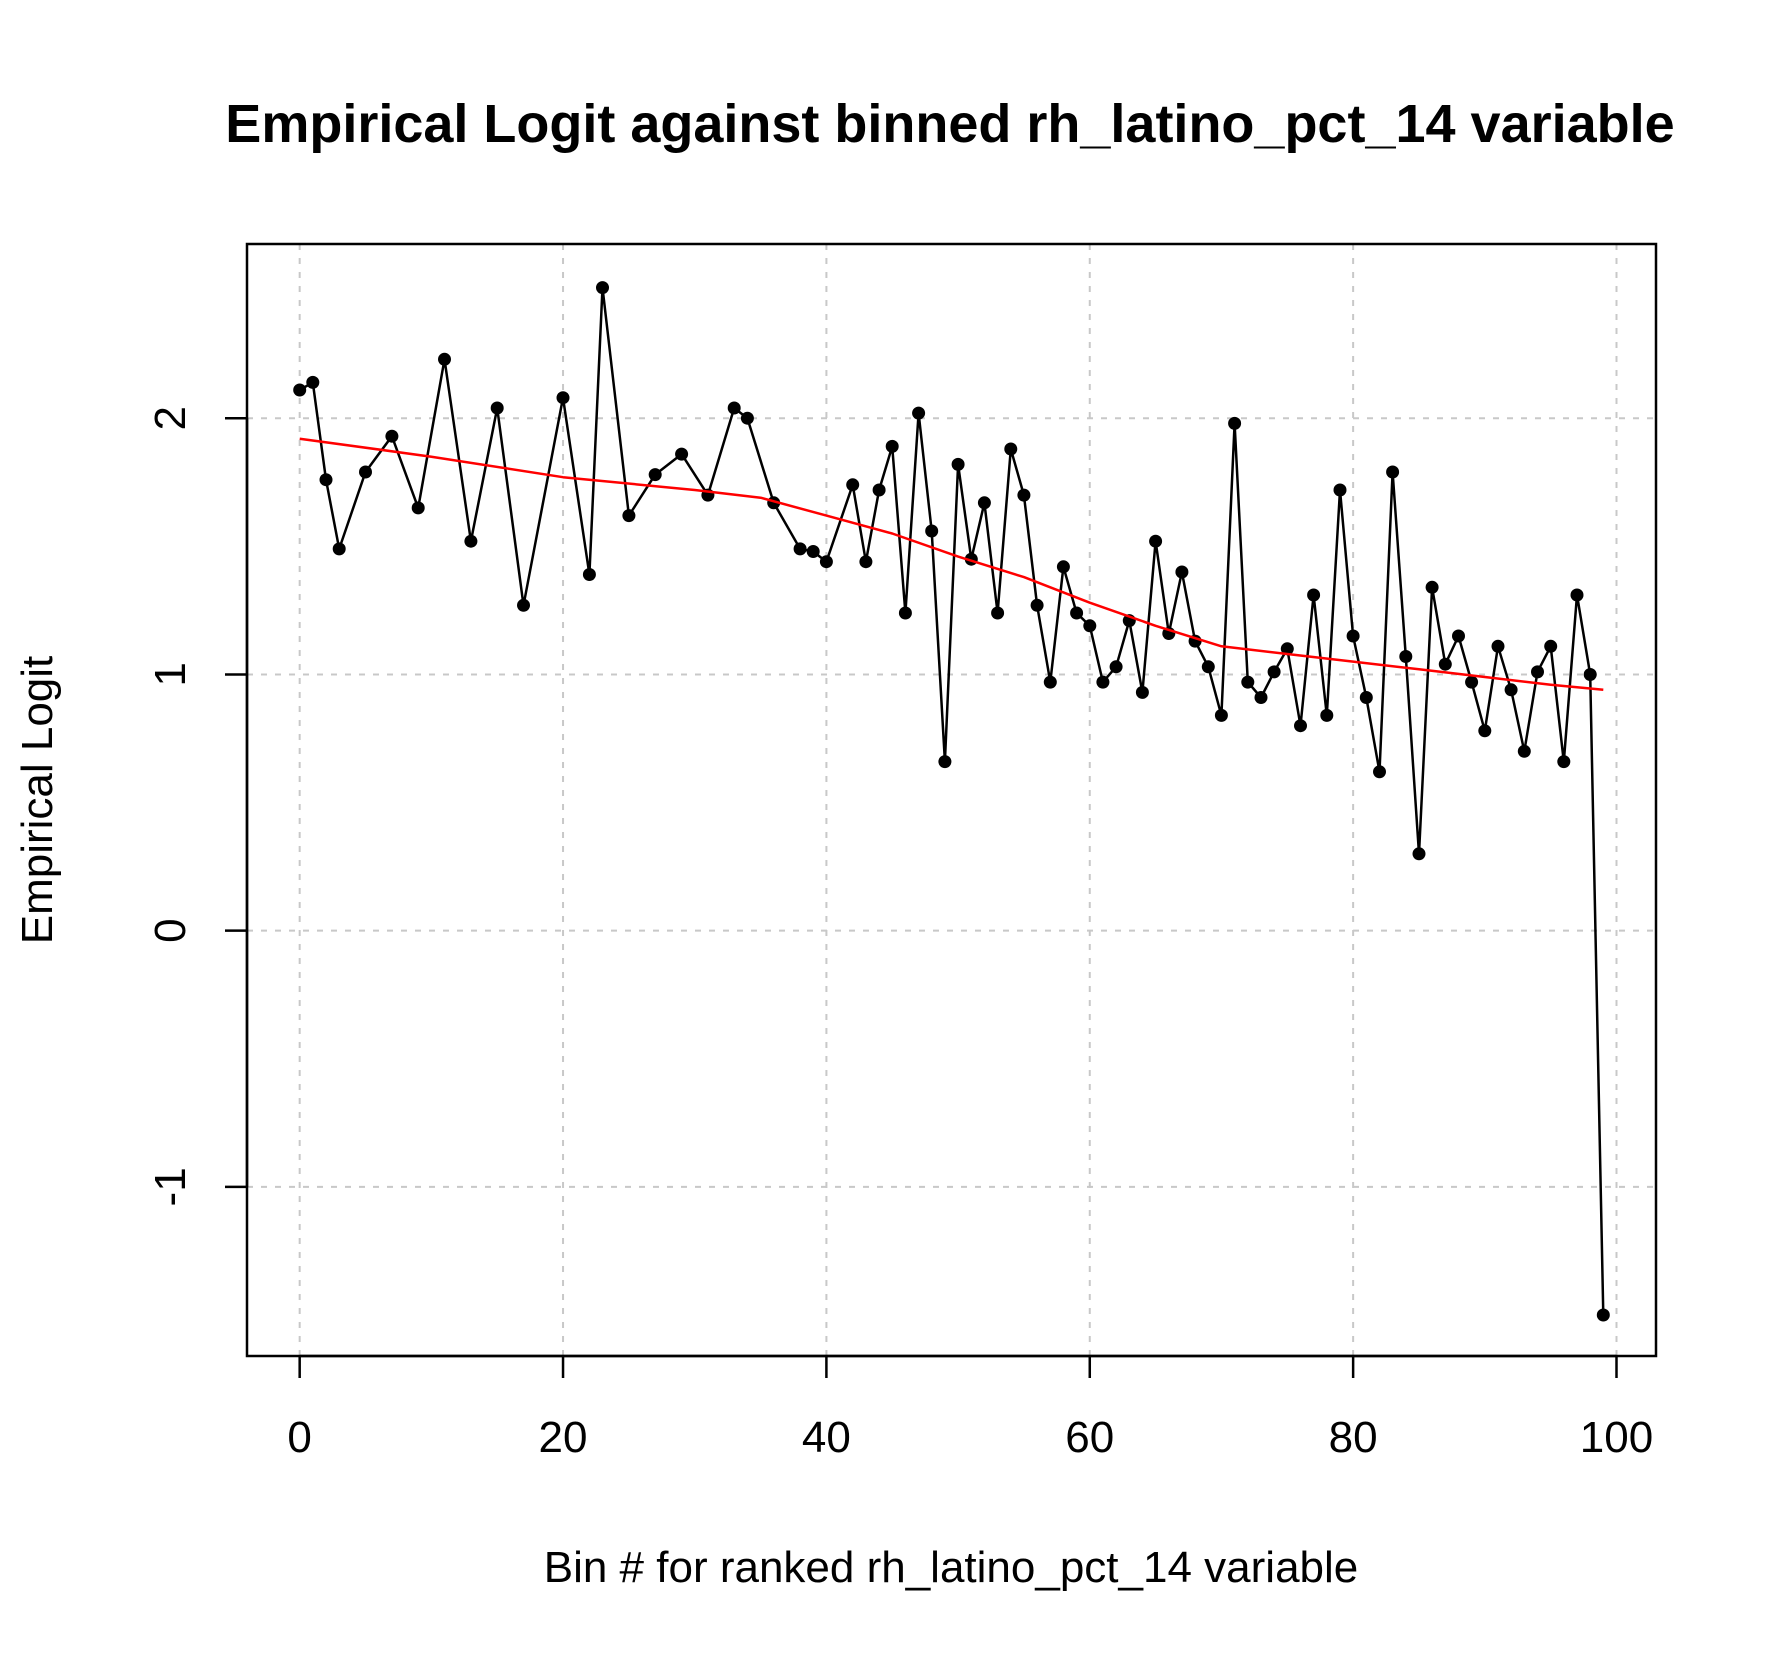 This screenshot has height=1653, width=1771. Describe the element at coordinates (299, 1437) in the screenshot. I see `x-tick-label: 0` at that location.